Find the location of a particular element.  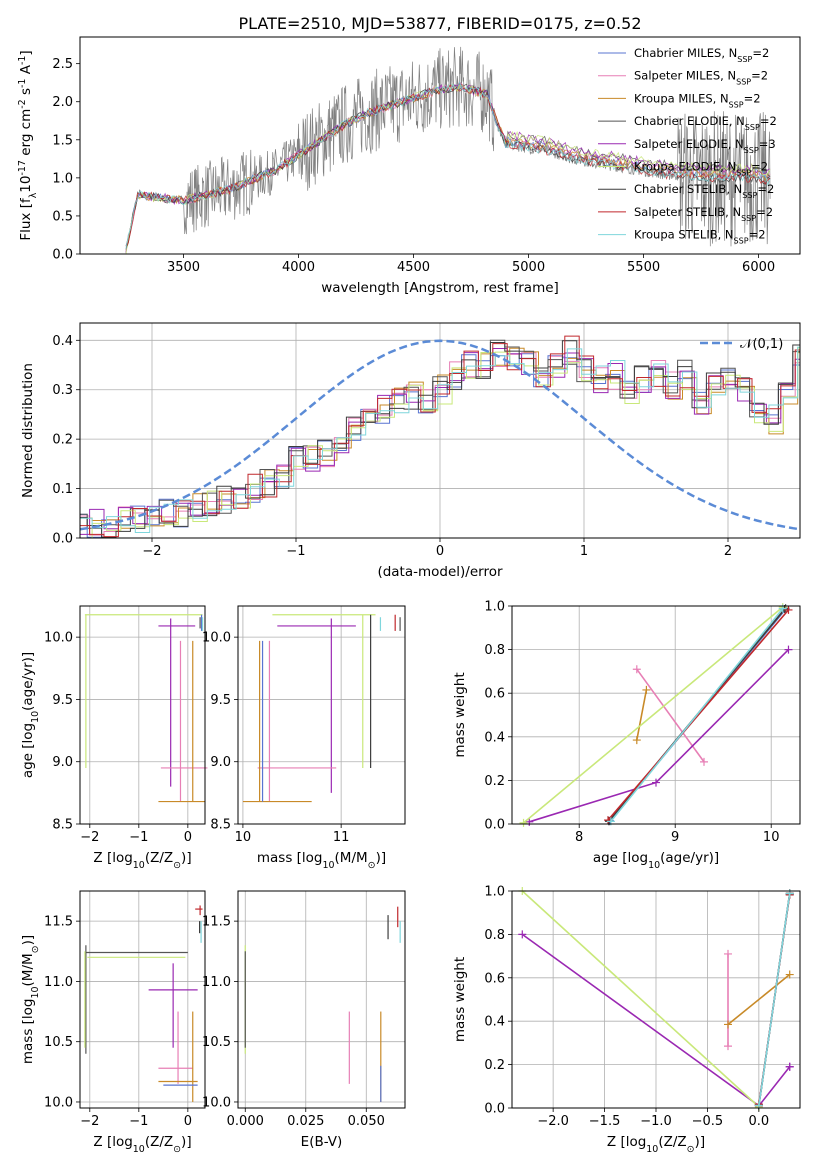

x-tick-label: 0.000 is located at coordinates (245, 1121).